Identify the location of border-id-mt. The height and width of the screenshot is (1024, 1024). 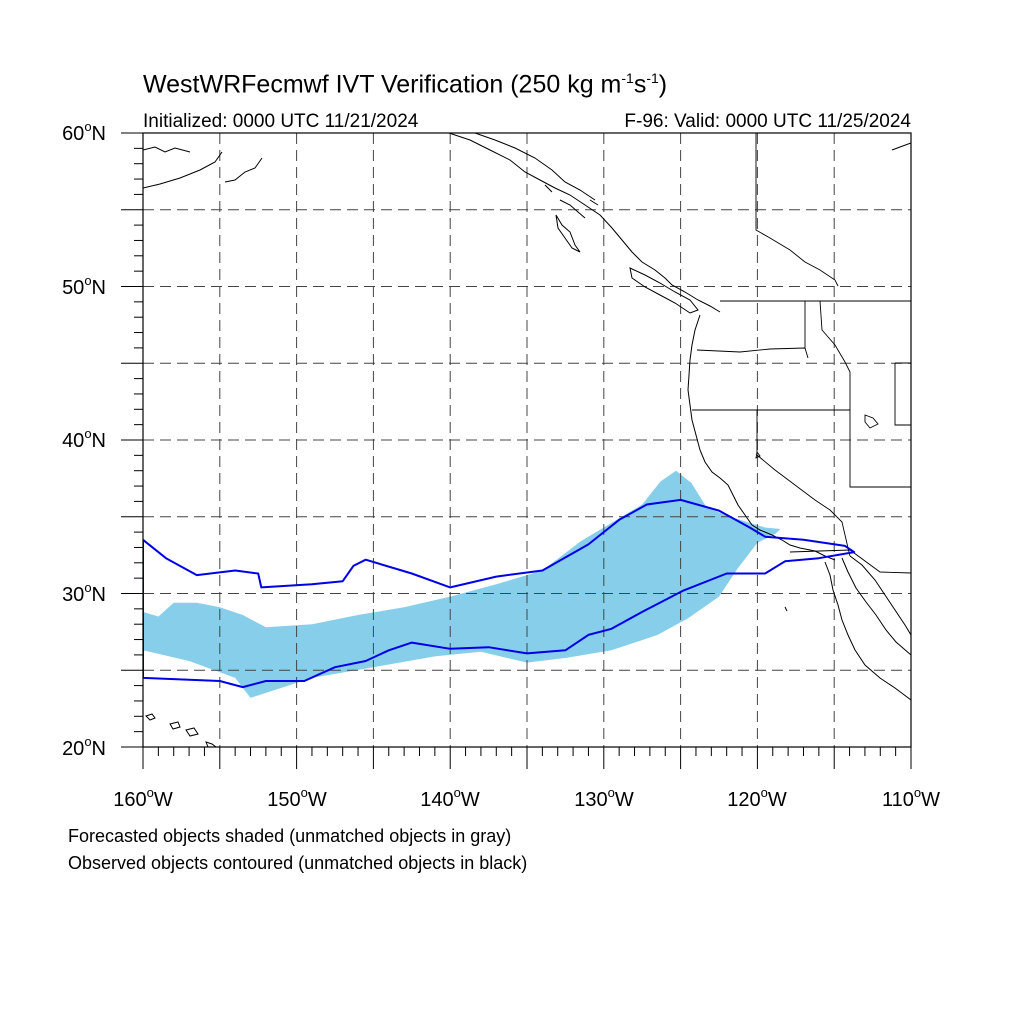
(835, 355).